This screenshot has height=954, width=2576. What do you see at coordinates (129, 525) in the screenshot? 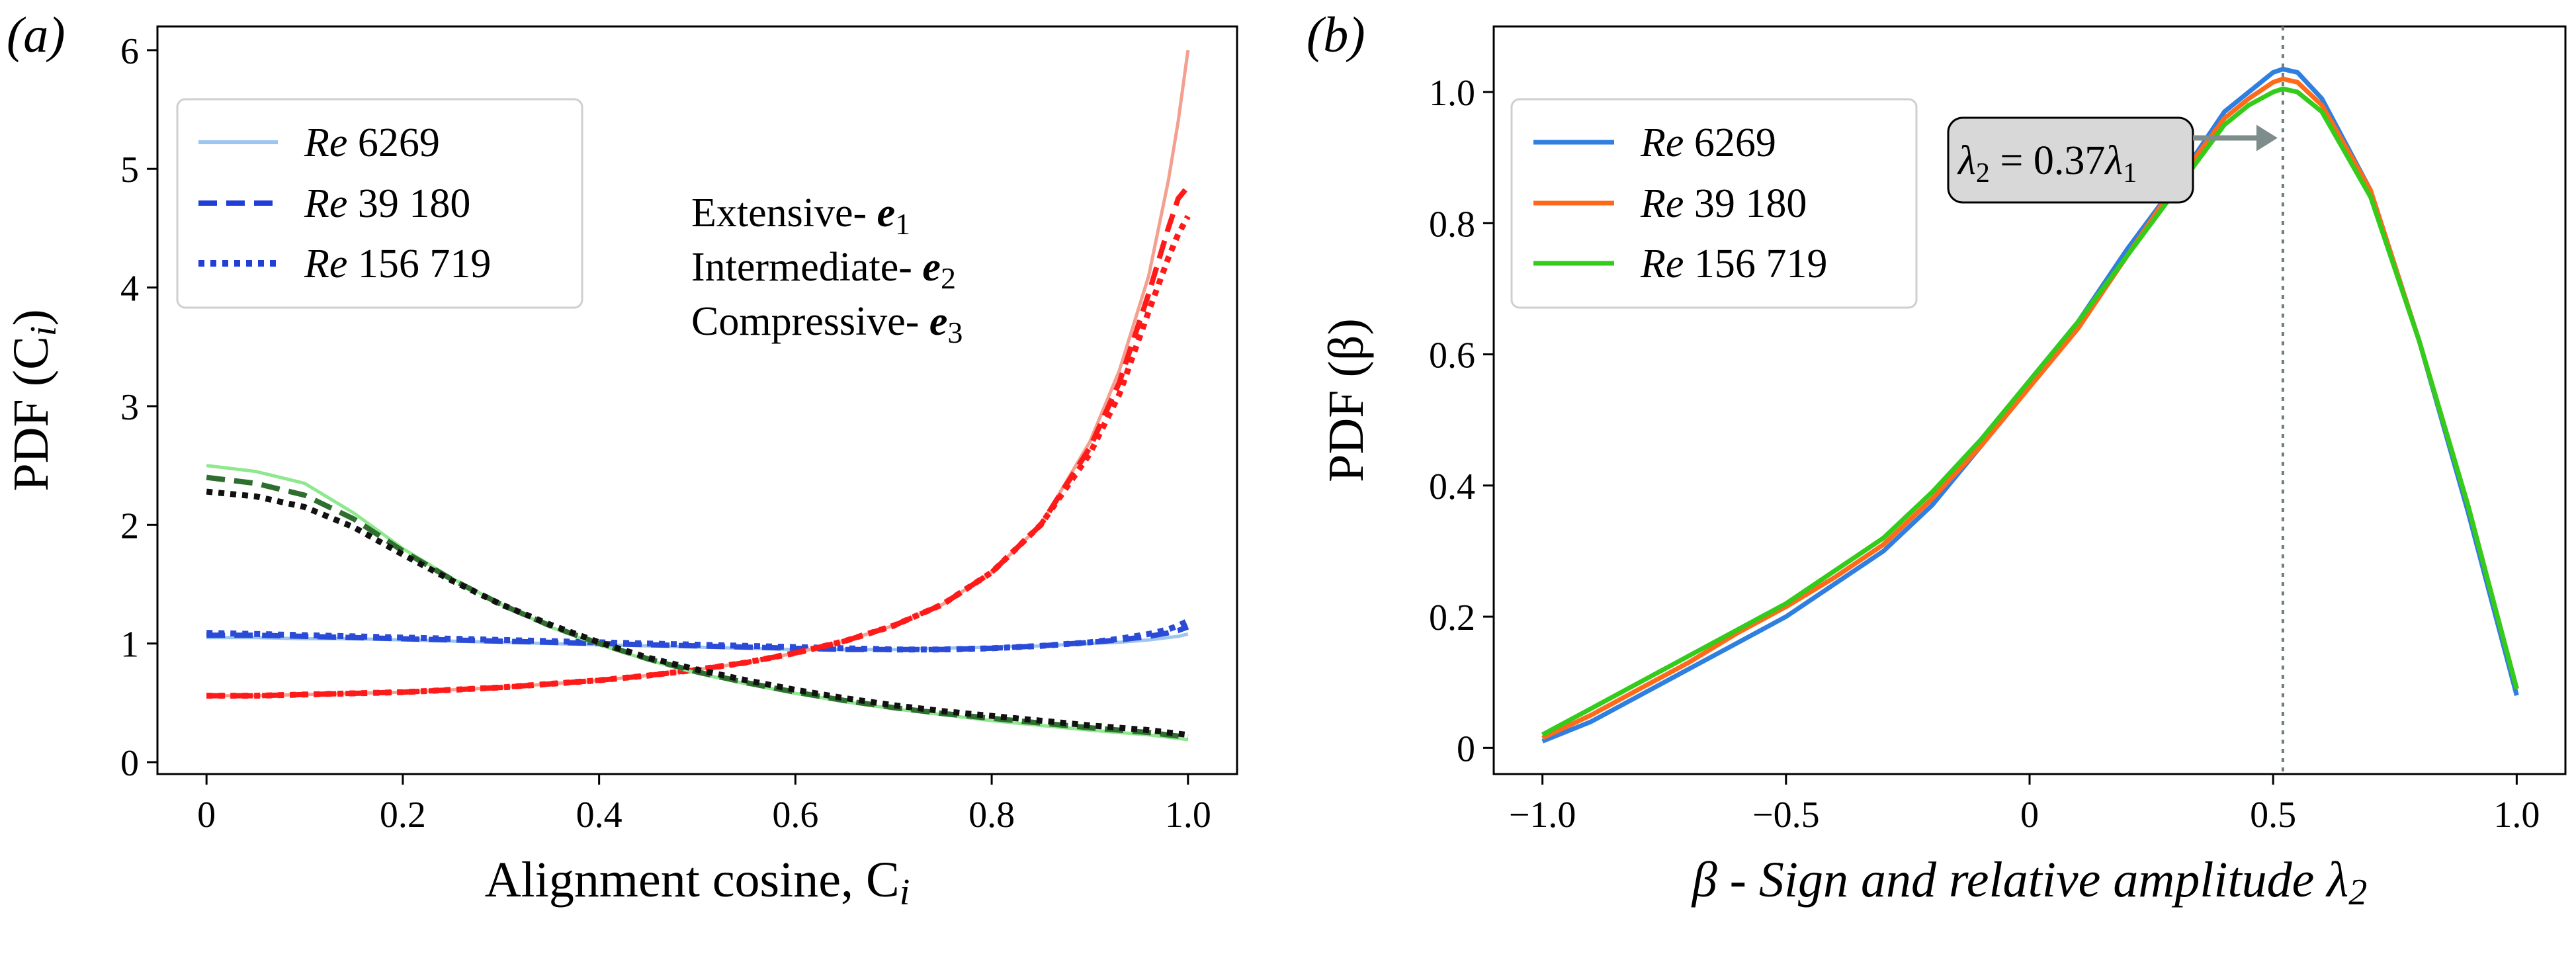
I see `a-y-tick-label: 2` at bounding box center [129, 525].